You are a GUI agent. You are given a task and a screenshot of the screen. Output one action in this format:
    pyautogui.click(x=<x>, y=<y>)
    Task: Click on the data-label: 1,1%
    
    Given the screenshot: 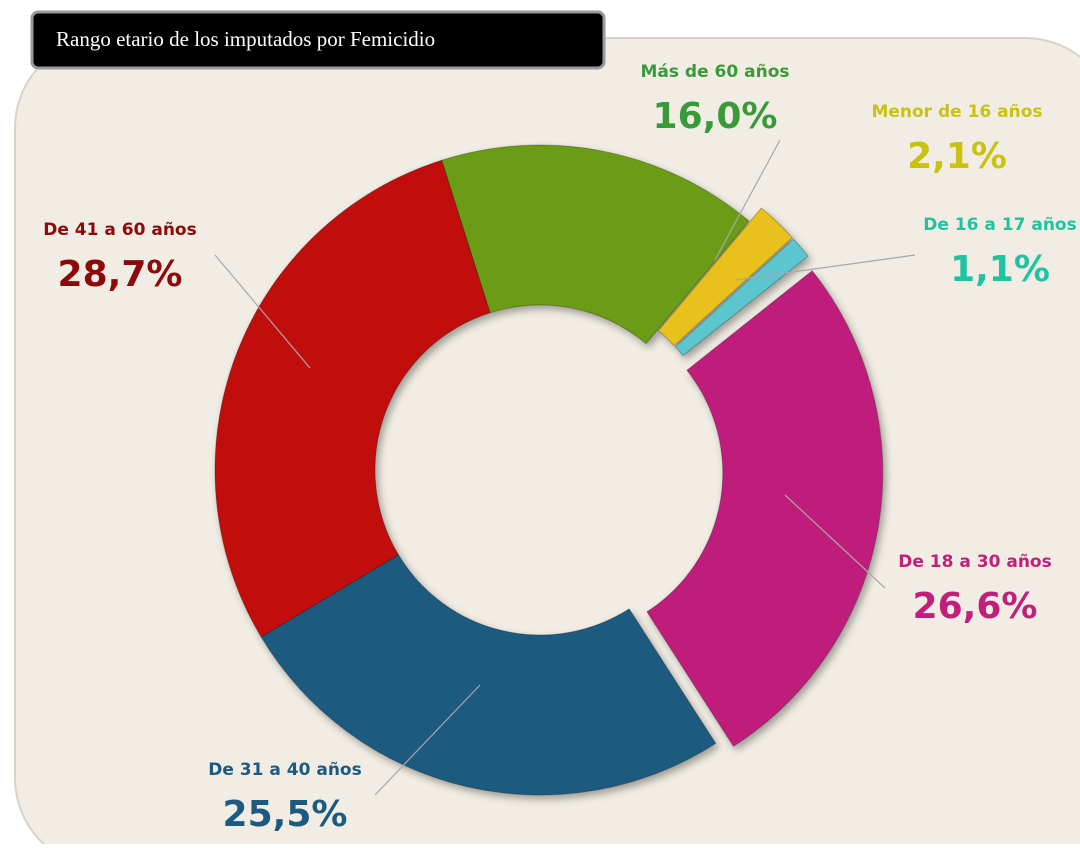 What is the action you would take?
    pyautogui.click(x=1000, y=269)
    